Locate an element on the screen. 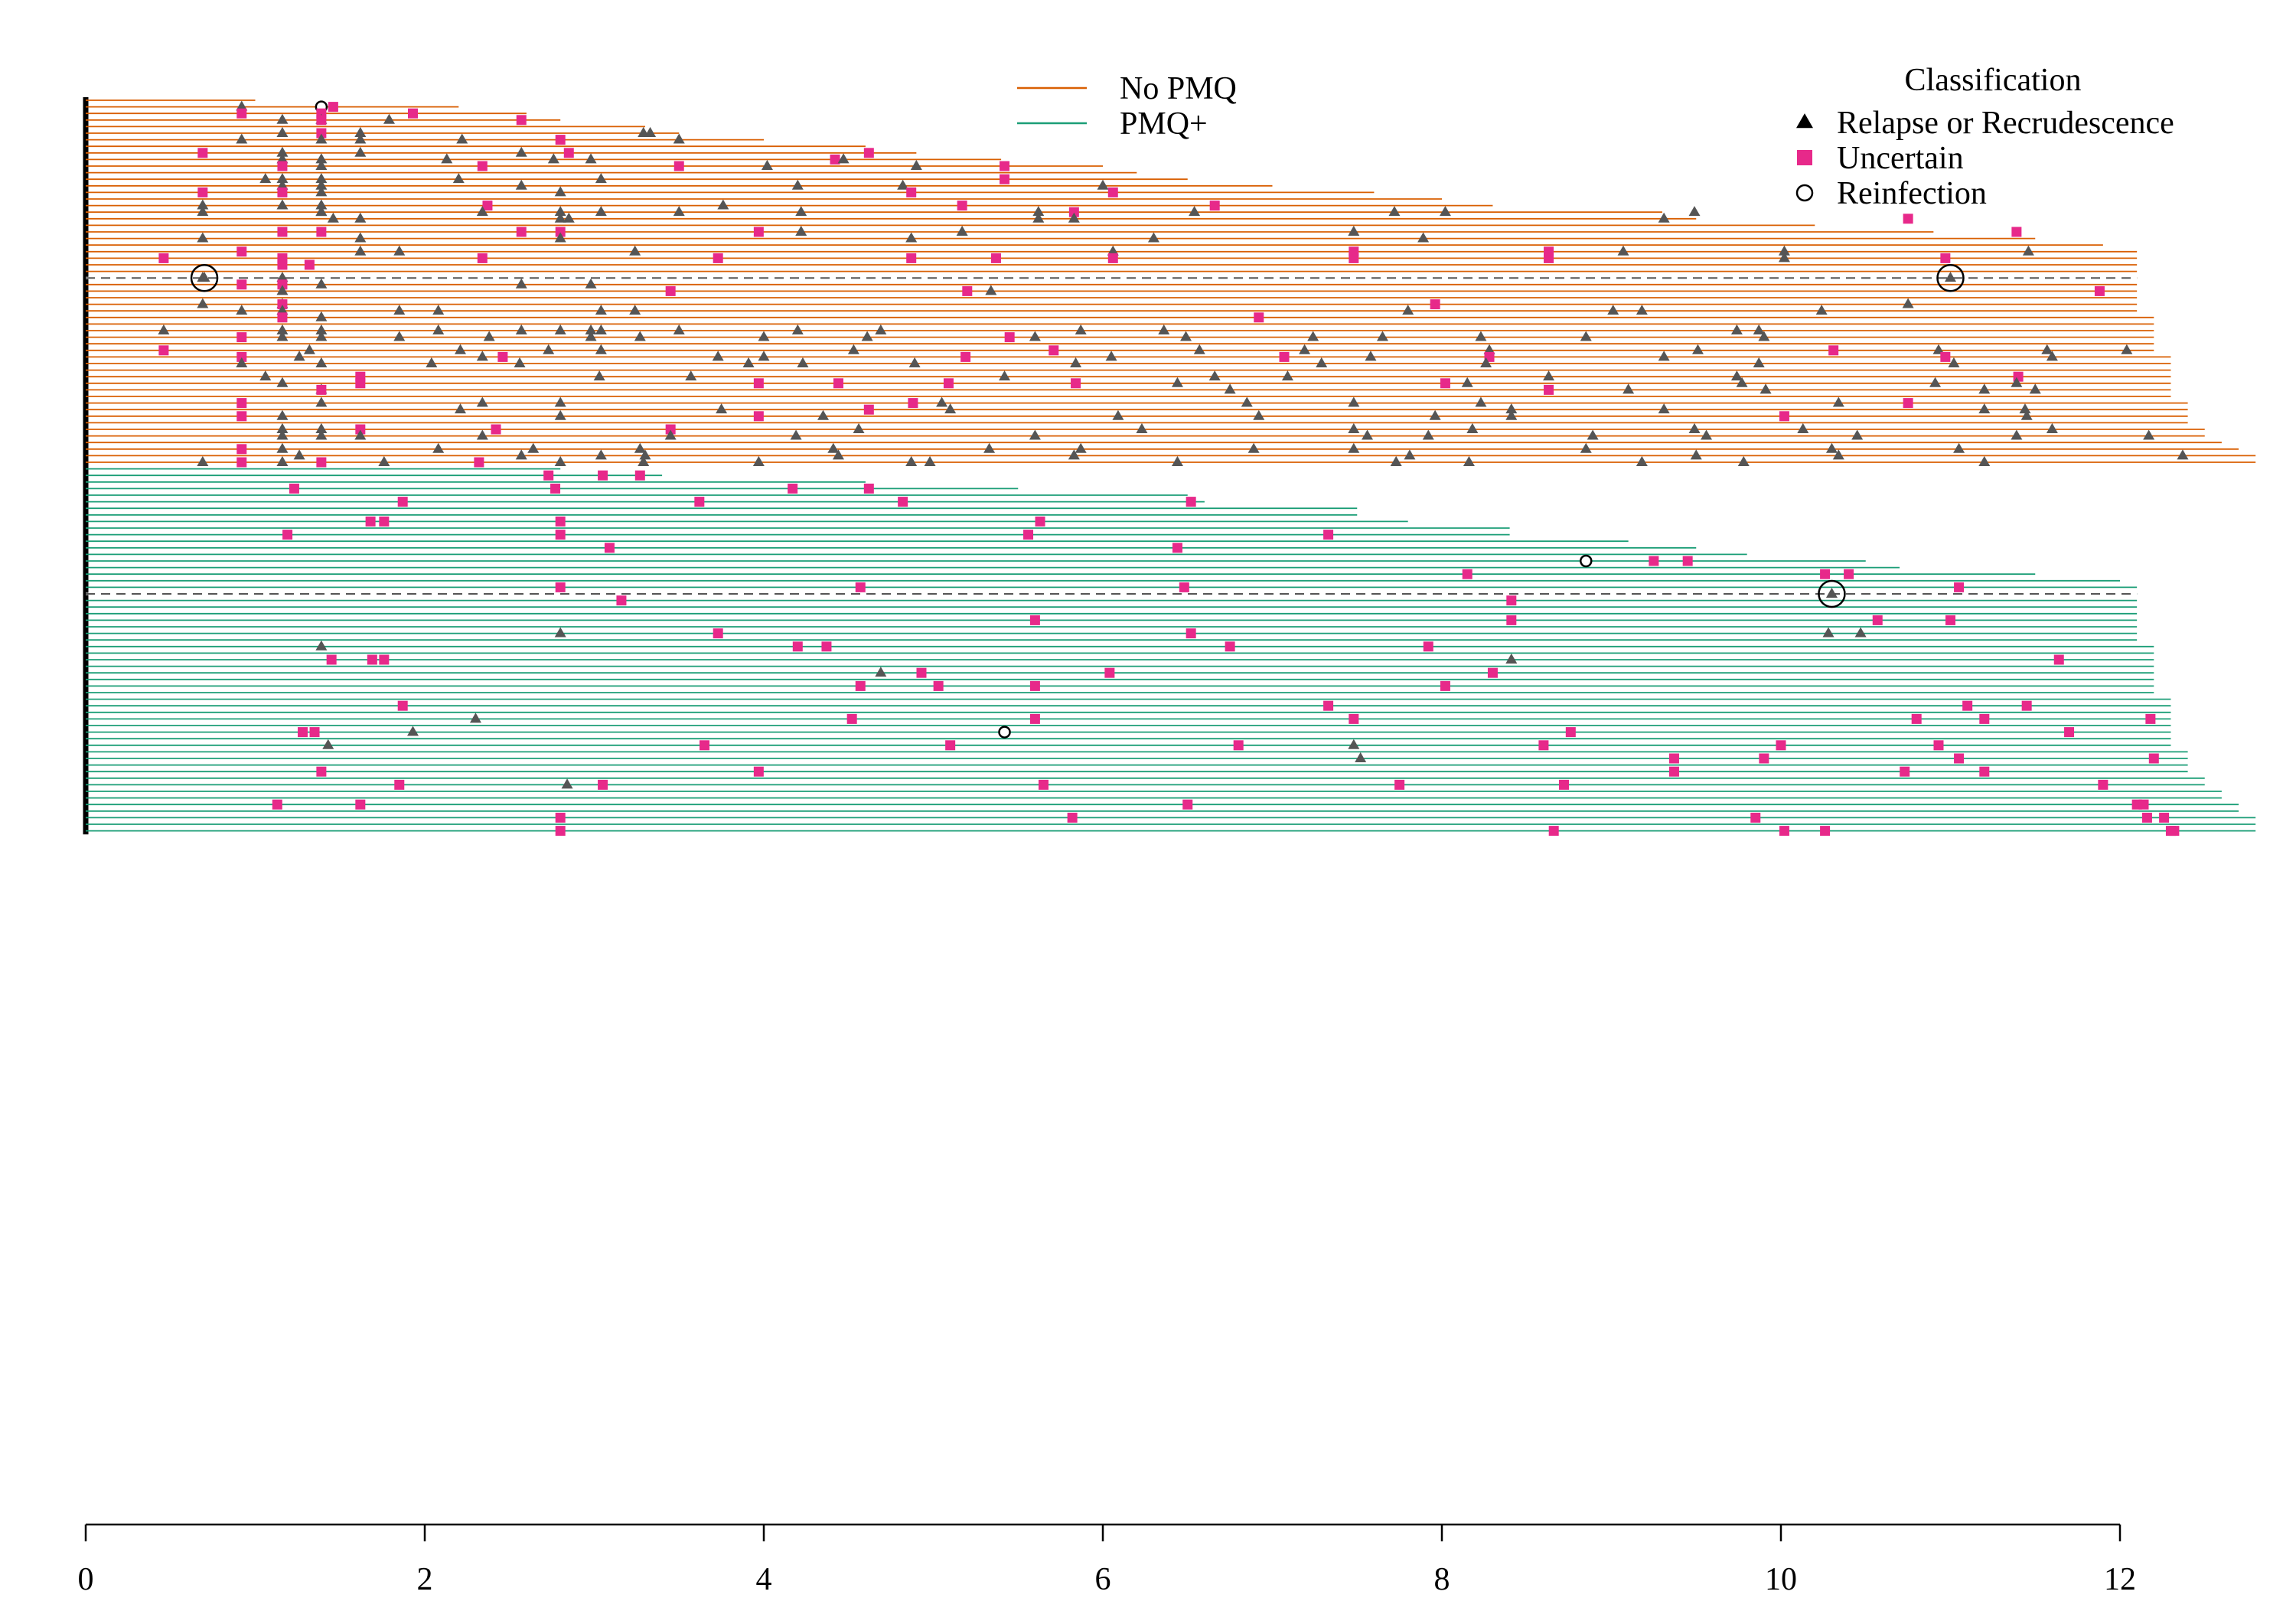 The height and width of the screenshot is (1611, 2296). reinfection-marker is located at coordinates (1004, 732).